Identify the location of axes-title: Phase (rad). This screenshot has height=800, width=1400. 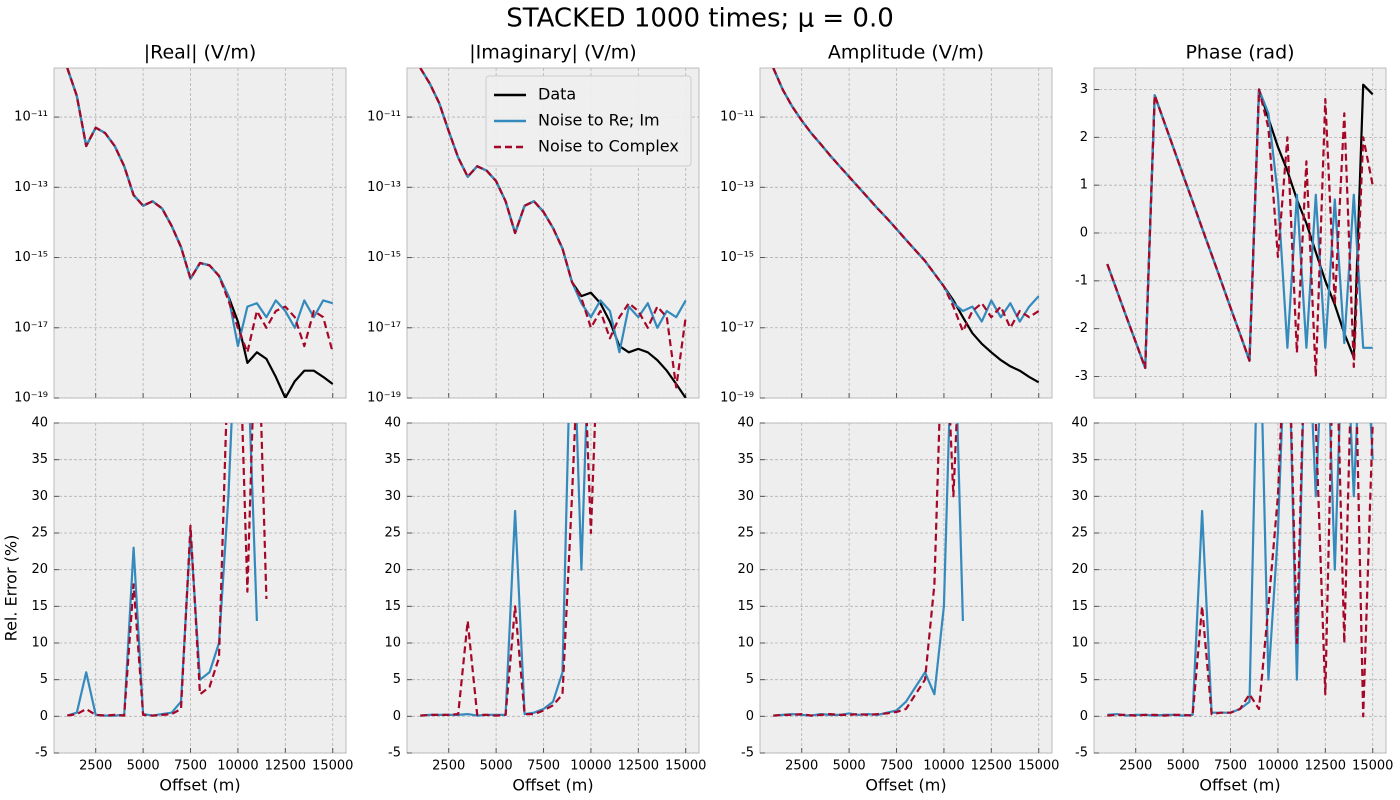
(1239, 53).